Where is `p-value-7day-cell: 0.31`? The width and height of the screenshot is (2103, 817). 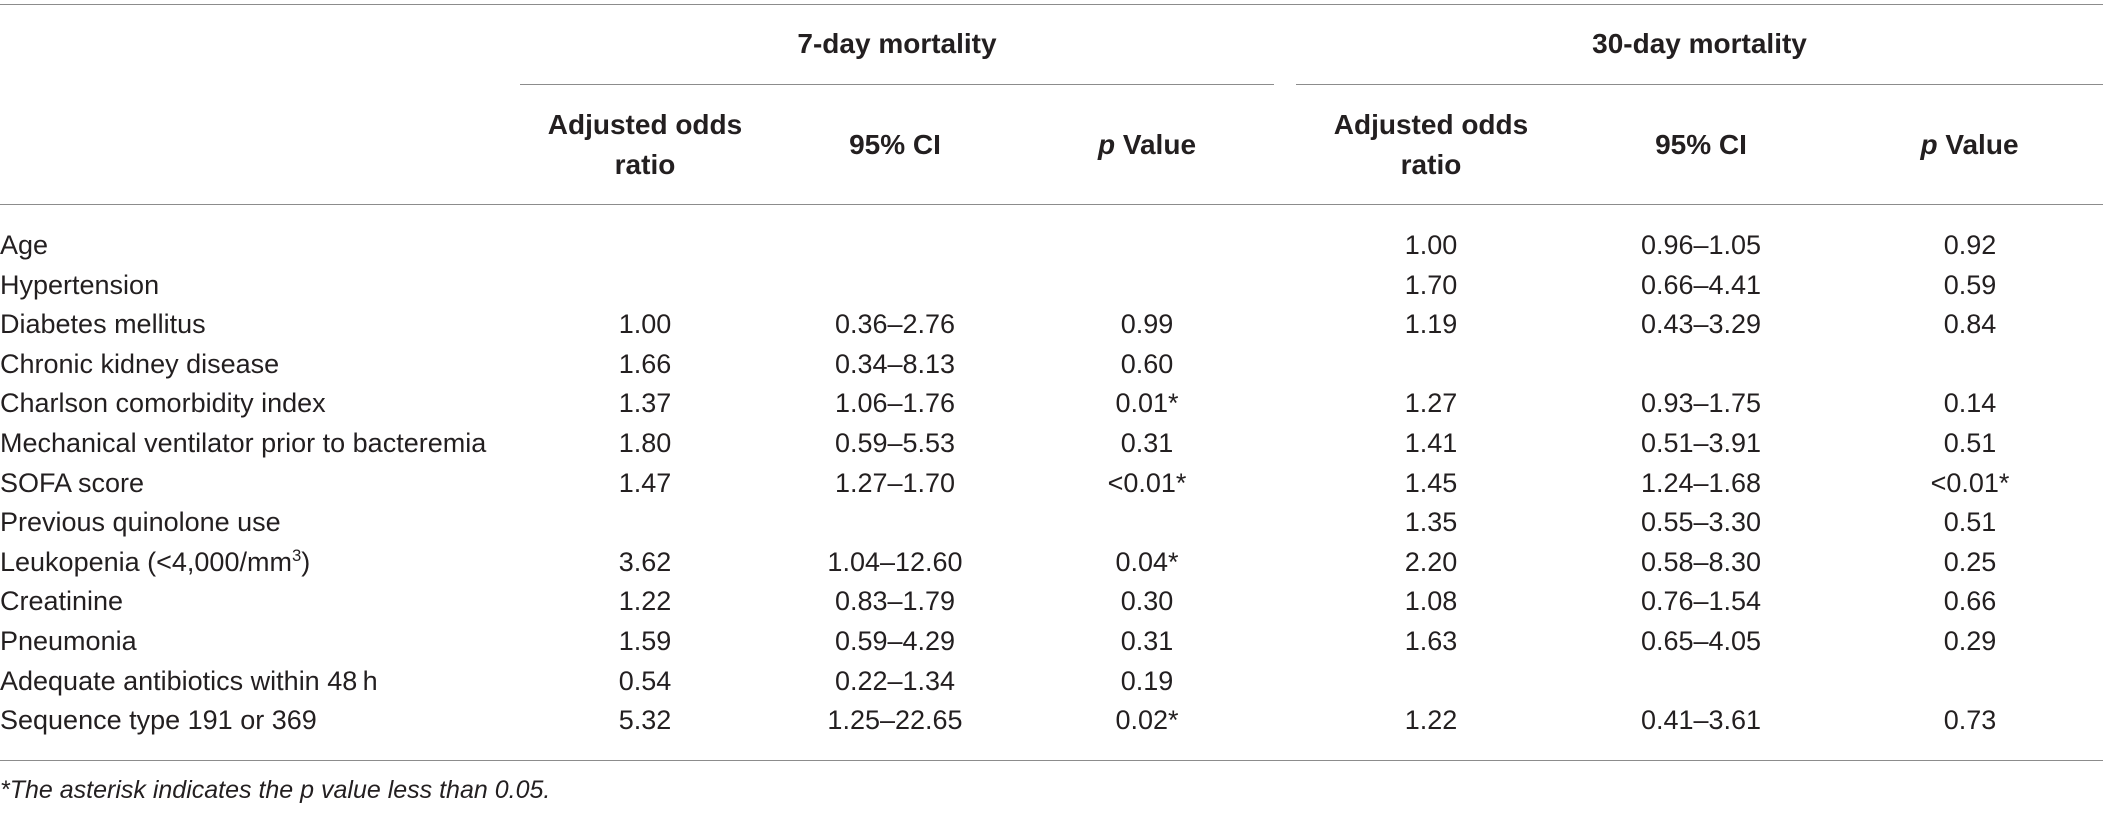
p-value-7day-cell: 0.31 is located at coordinates (1147, 641).